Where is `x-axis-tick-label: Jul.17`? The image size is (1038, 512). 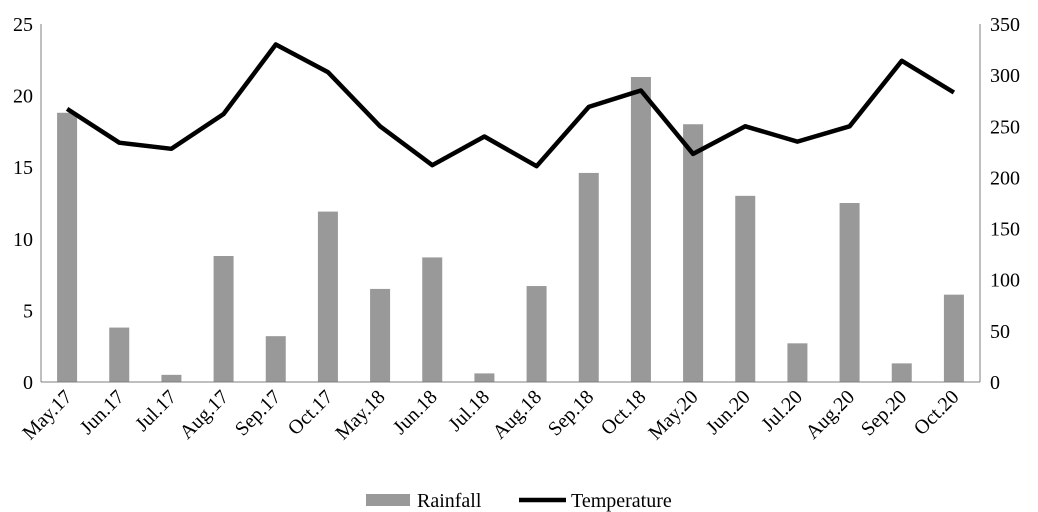
x-axis-tick-label: Jul.17 is located at coordinates (156, 411).